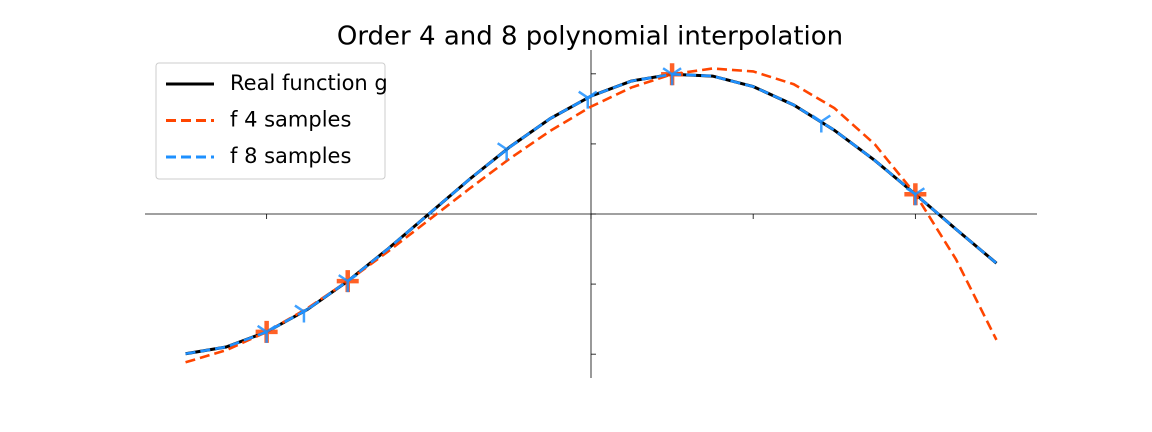  Describe the element at coordinates (290, 156) in the screenshot. I see `legend-label: f 8 samples` at that location.